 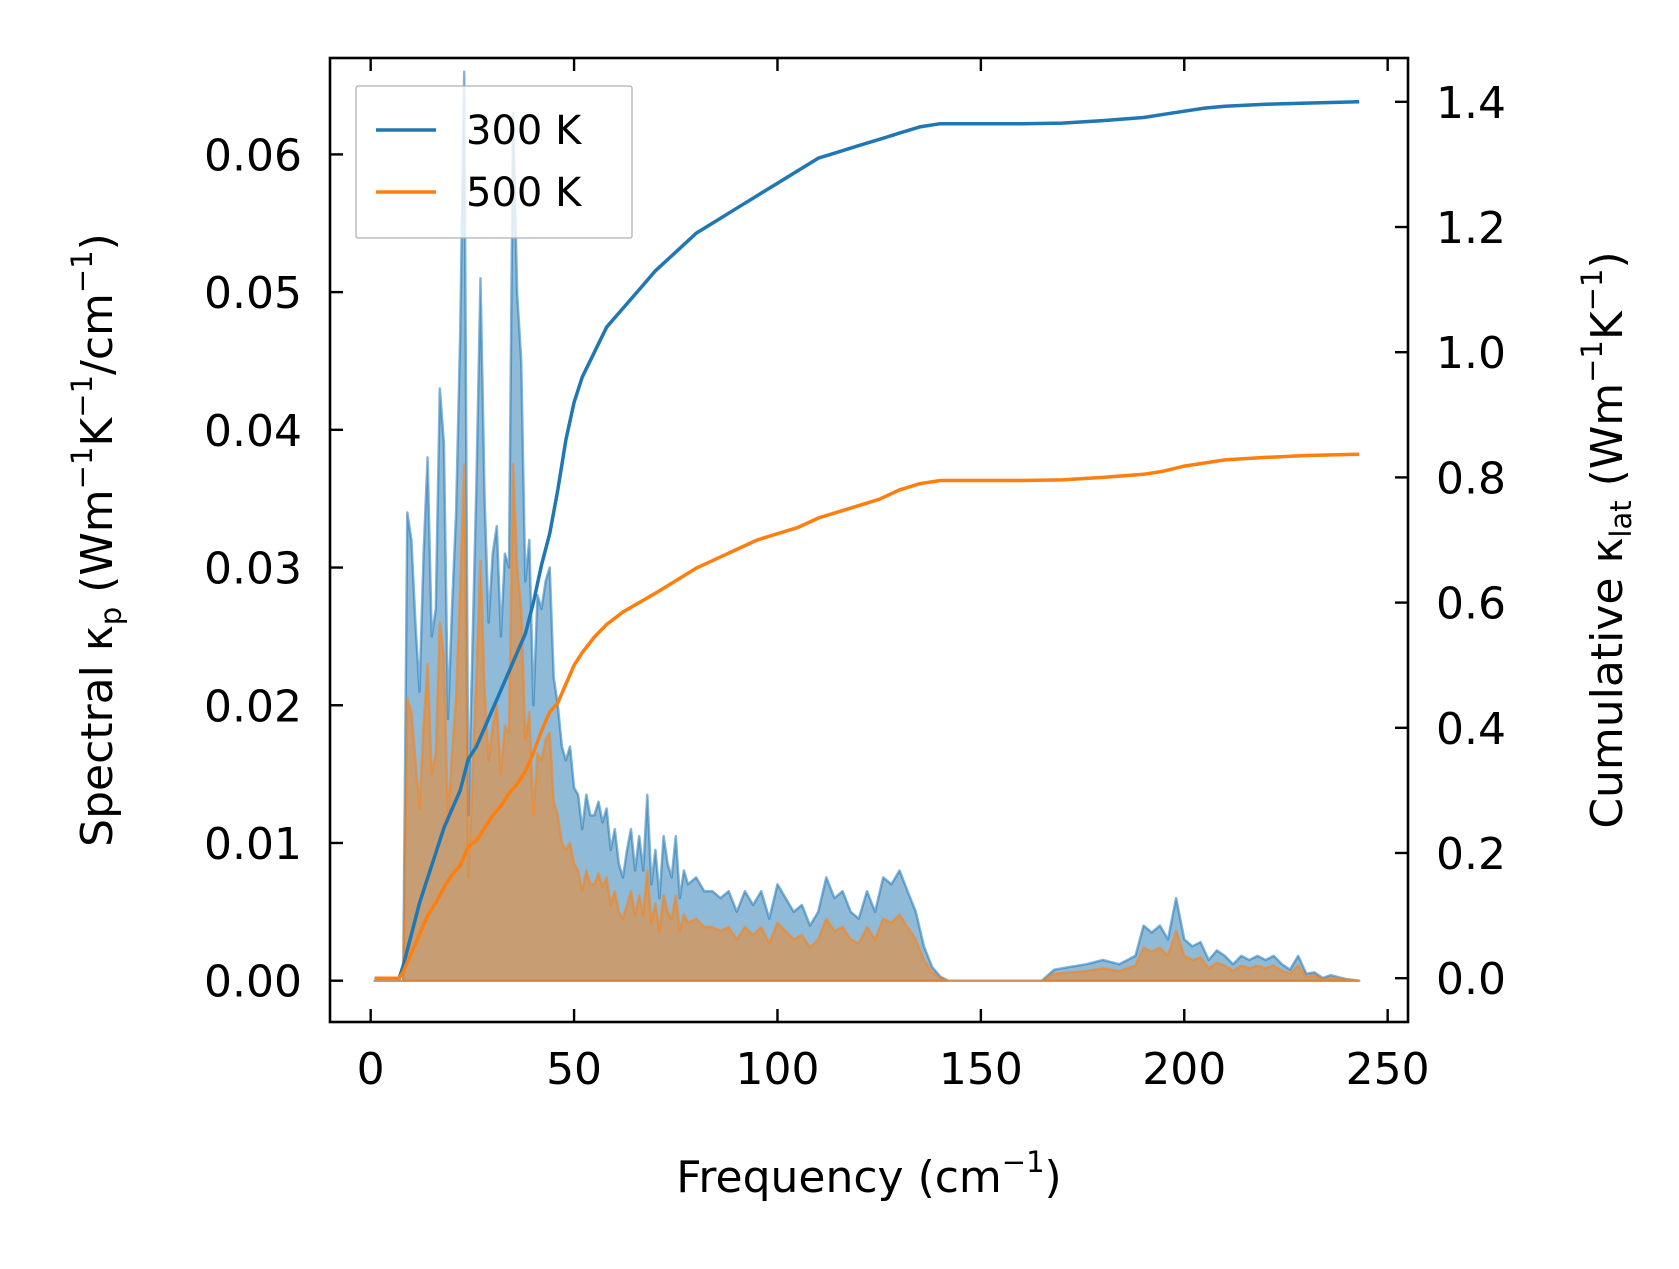 I want to click on y-right-tick-label: 1.0, so click(x=1471, y=353).